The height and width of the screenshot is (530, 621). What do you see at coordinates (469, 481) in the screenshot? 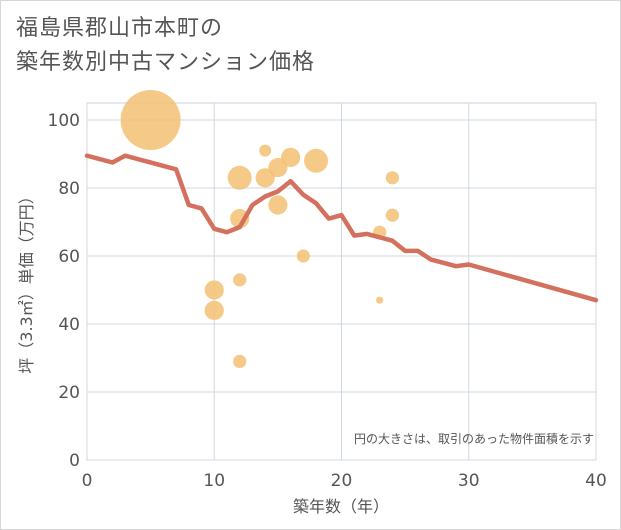
I see `x-tick-label: 30` at bounding box center [469, 481].